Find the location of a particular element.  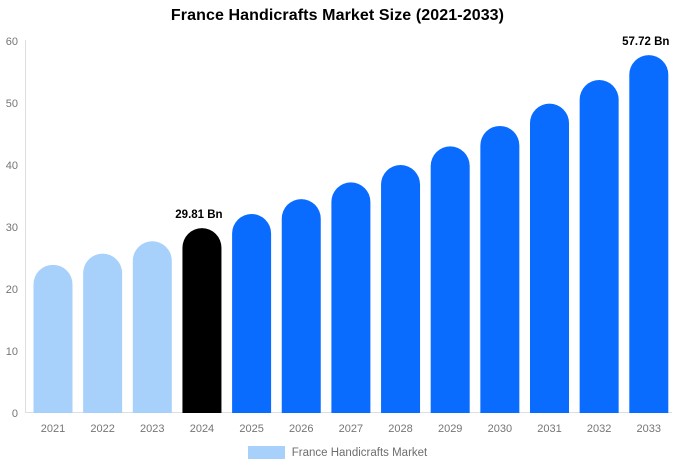

x-tick-label: 2024 is located at coordinates (202, 429).